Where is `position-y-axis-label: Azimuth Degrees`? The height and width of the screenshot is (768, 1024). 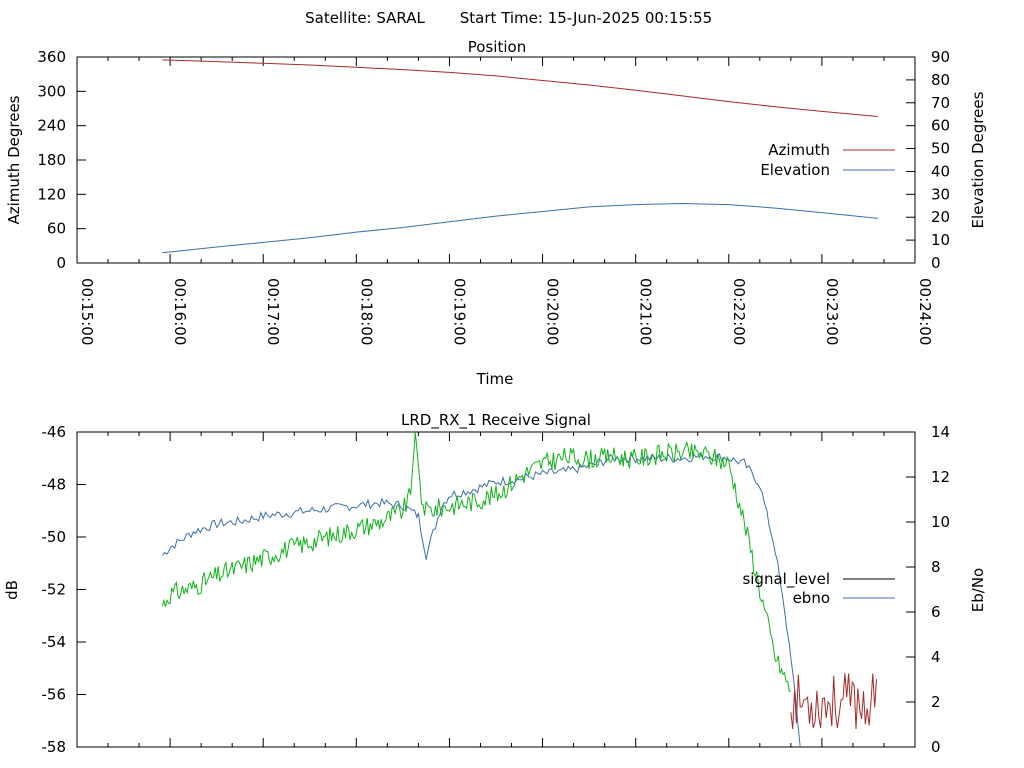 position-y-axis-label: Azimuth Degrees is located at coordinates (14, 159).